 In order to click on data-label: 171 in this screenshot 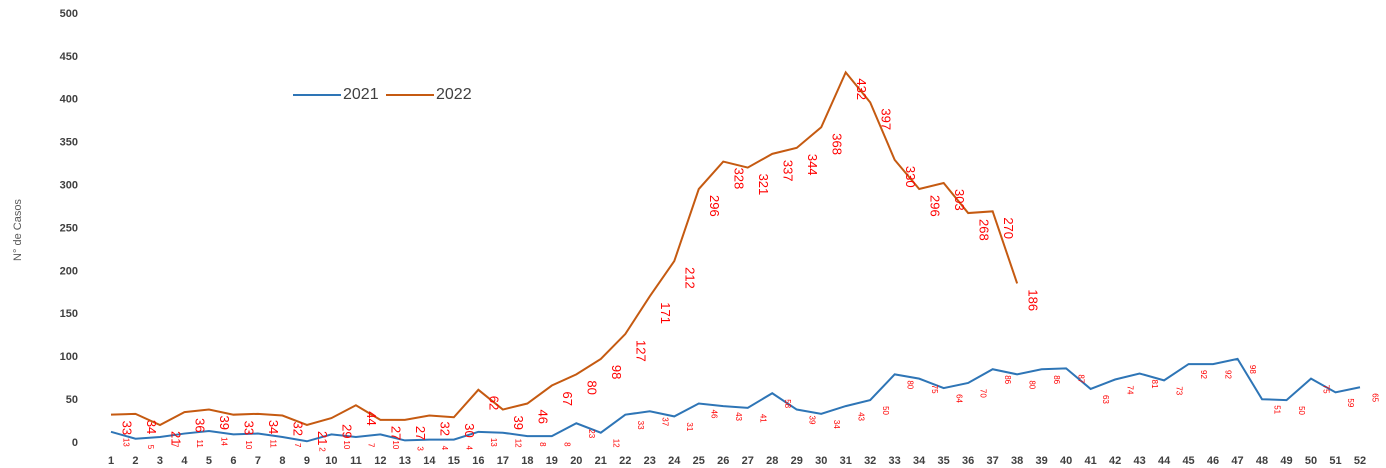, I will do `click(665, 313)`.